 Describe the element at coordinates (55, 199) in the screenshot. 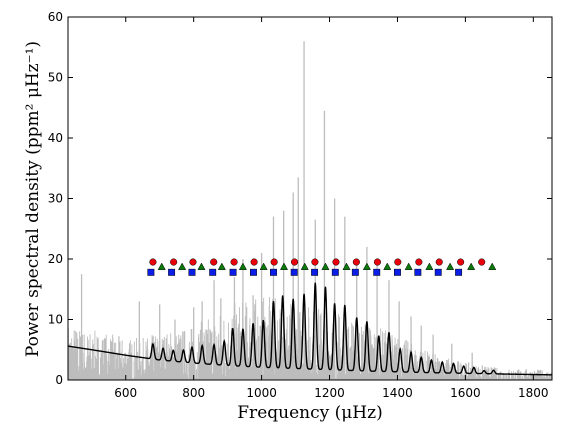

I see `y-tick-label: 30` at that location.